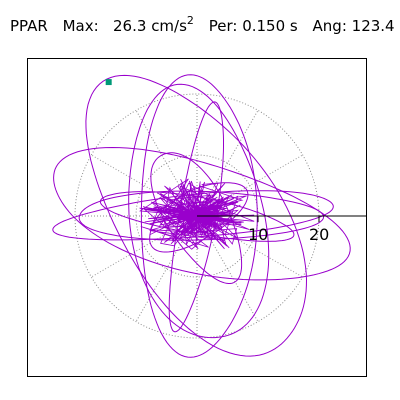 Image resolution: width=400 pixels, height=400 pixels. I want to click on radial-tick-label: 20, so click(319, 234).